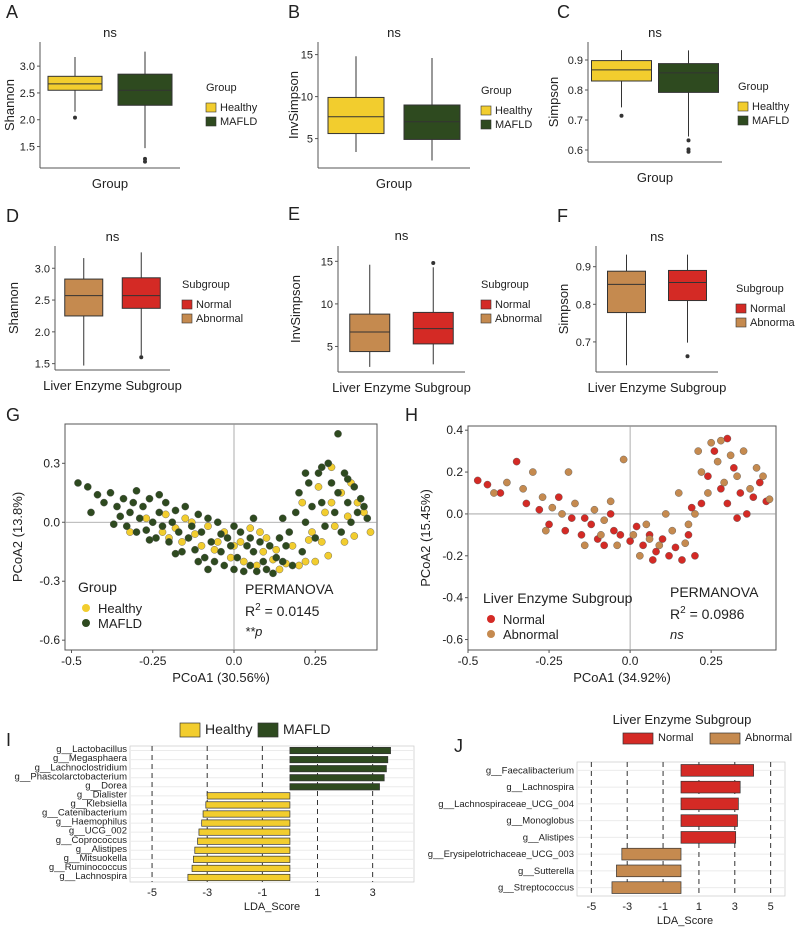 The width and height of the screenshot is (795, 945). Describe the element at coordinates (307, 98) in the screenshot. I see `y-tick-label: 10` at that location.